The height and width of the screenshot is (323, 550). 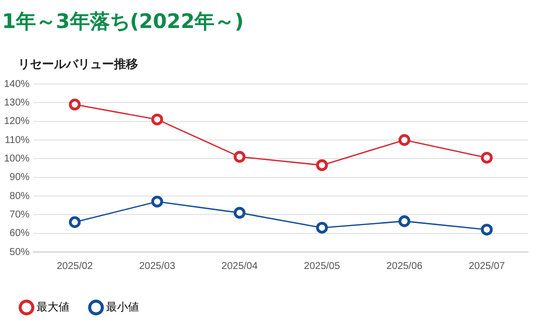 What do you see at coordinates (17, 84) in the screenshot?
I see `y-tick-label: 140%` at bounding box center [17, 84].